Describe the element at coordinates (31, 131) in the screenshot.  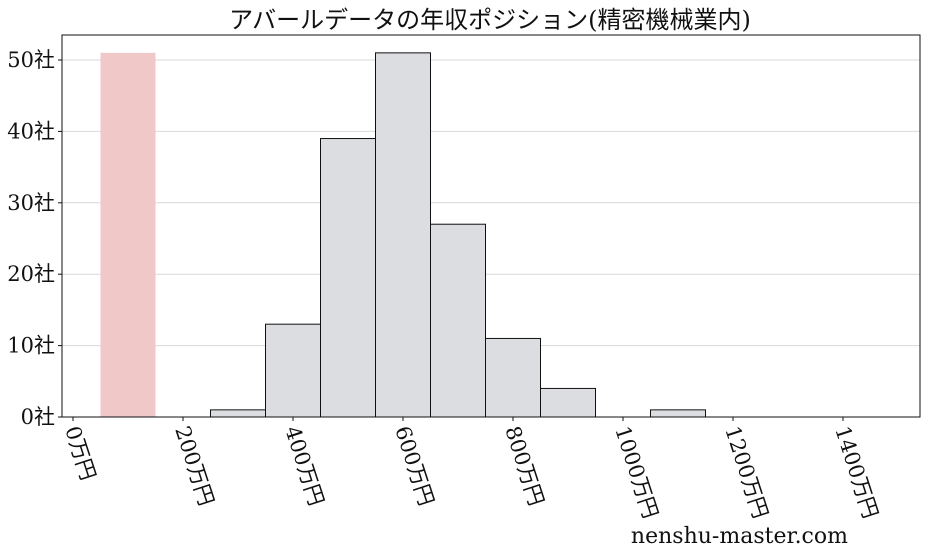
I see `y-tick-label: 40社` at that location.